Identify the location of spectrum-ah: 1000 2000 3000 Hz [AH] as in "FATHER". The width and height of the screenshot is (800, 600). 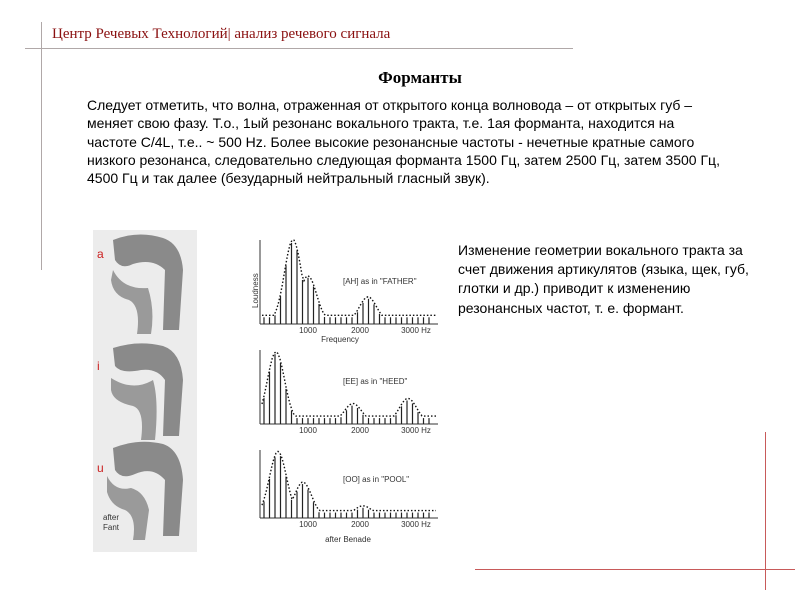
(348, 287).